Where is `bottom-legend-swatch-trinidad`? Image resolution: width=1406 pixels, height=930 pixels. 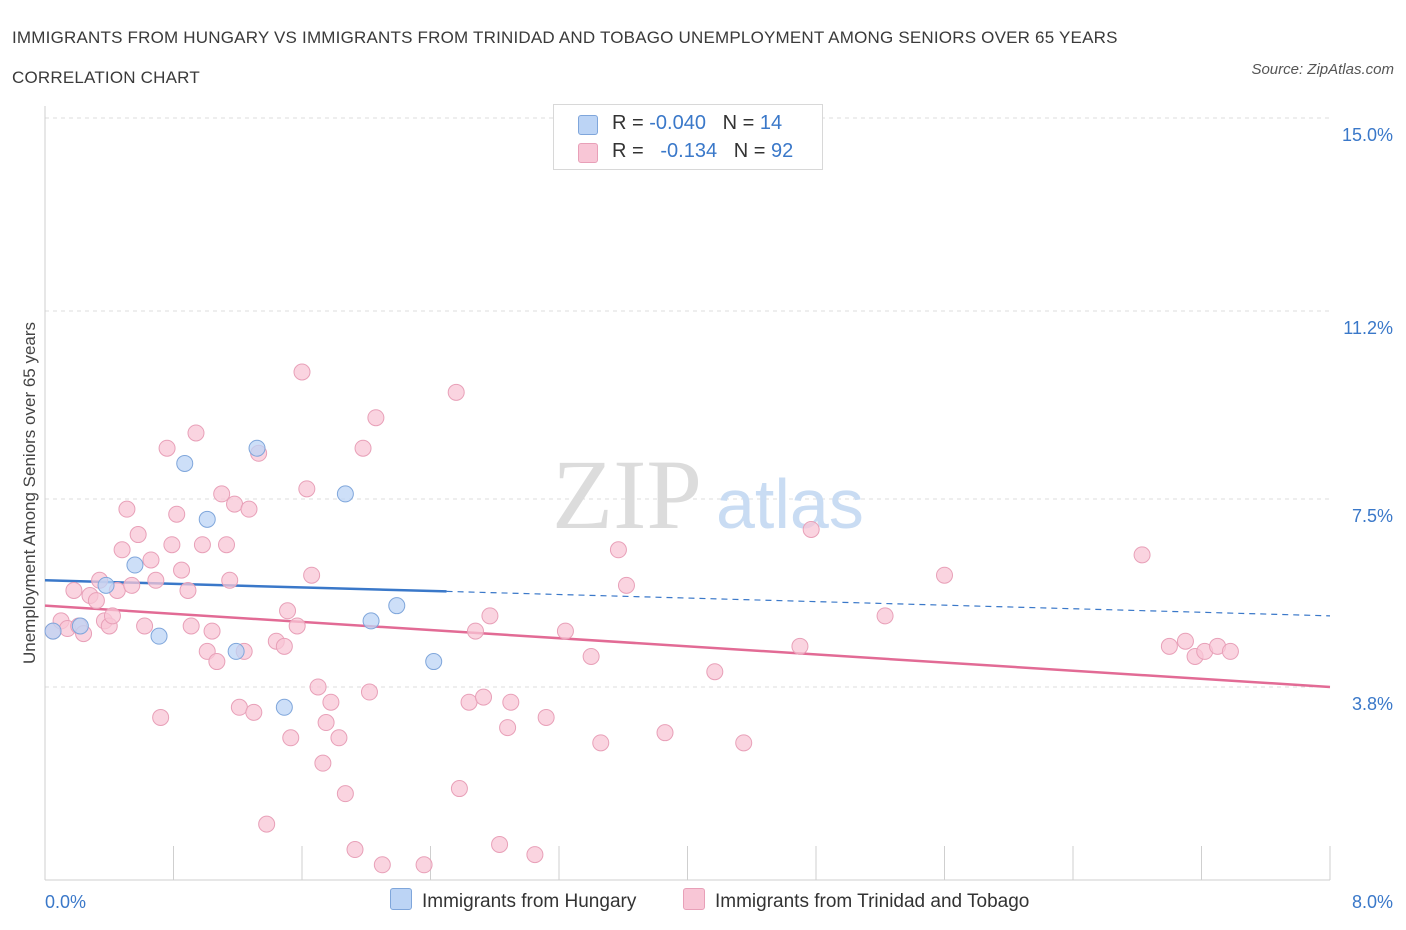
bottom-legend-swatch-trinidad is located at coordinates (694, 899).